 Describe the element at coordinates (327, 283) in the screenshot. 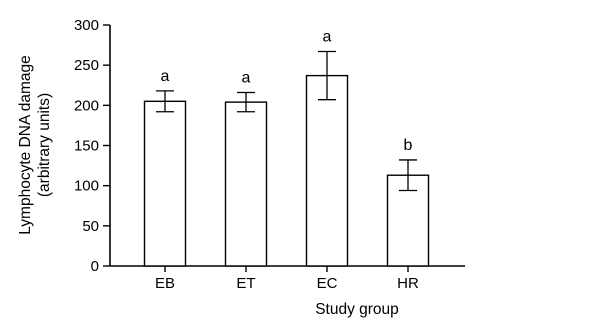

I see `x-tick-label-ec: EC` at that location.